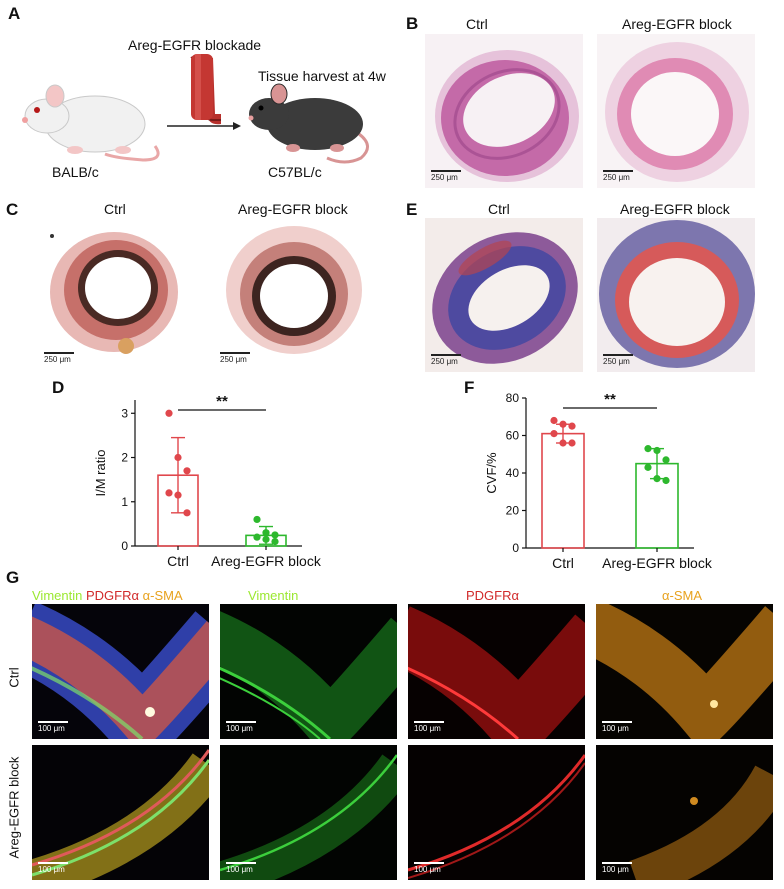 Image resolution: width=784 pixels, height=889 pixels. I want to click on channel-label-vimentin: Vimentin, so click(273, 595).